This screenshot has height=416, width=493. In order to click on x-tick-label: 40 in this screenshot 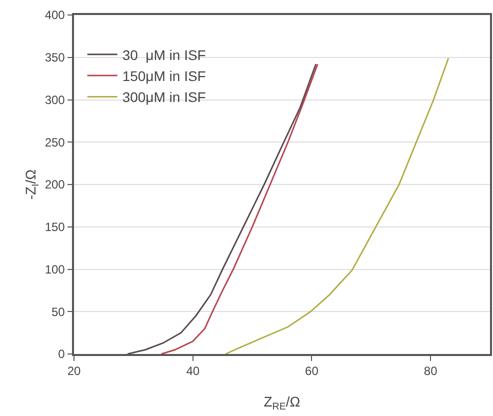, I will do `click(193, 371)`.